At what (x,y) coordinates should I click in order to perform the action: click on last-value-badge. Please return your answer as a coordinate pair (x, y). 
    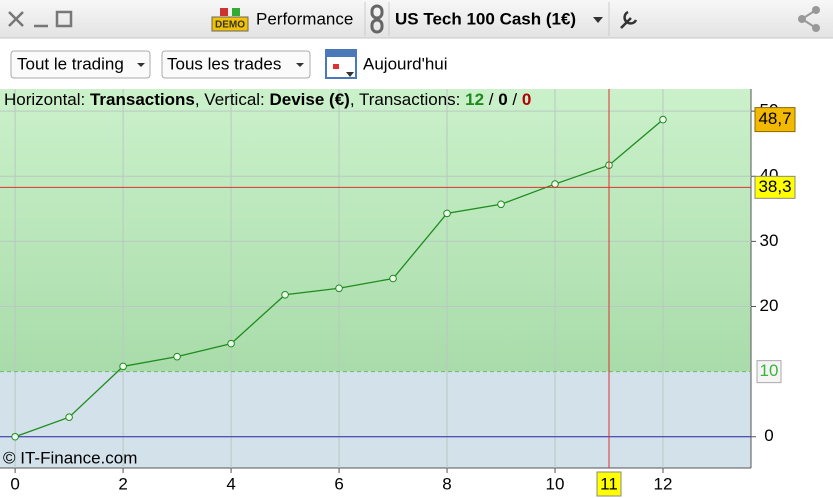
    Looking at the image, I should click on (775, 120).